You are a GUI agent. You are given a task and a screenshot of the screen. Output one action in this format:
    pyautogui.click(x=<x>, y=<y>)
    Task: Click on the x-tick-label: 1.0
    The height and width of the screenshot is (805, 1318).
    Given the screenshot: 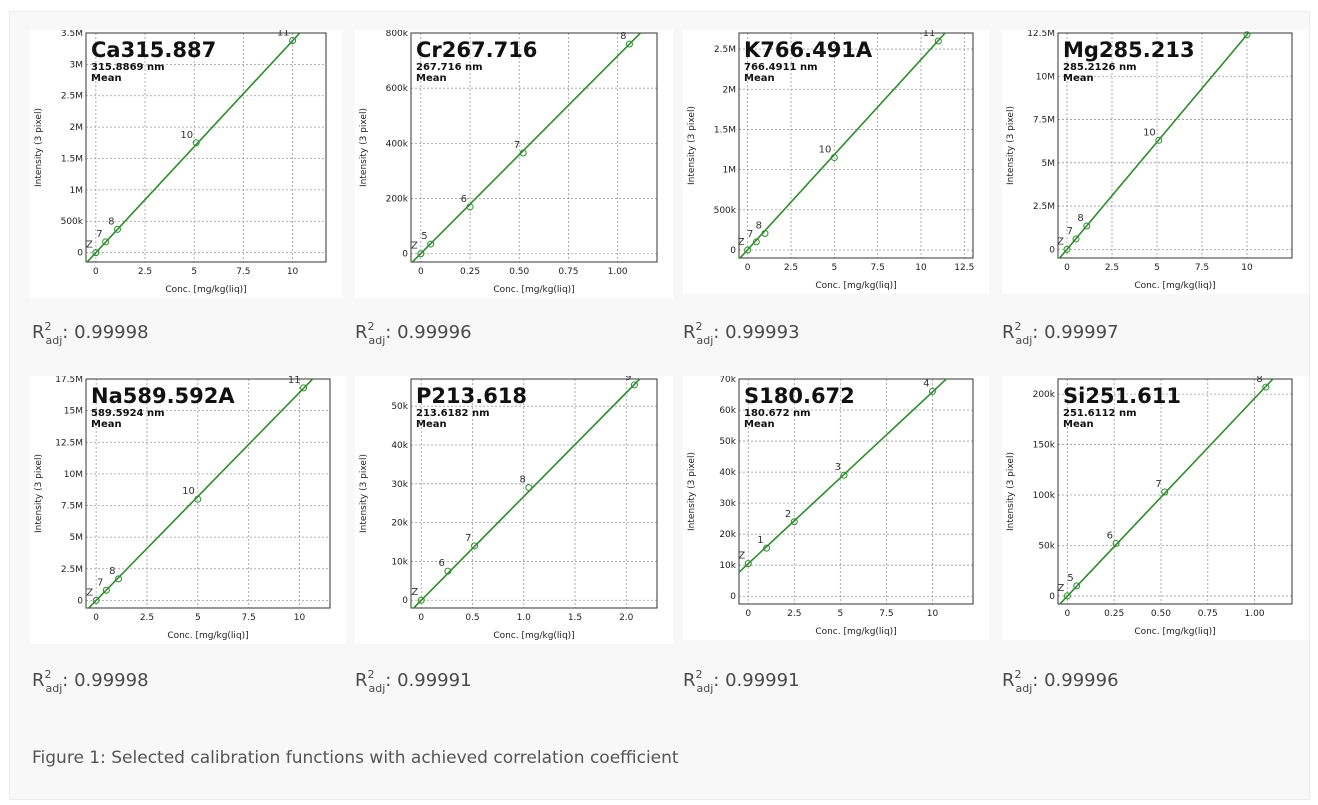 What is the action you would take?
    pyautogui.click(x=524, y=618)
    